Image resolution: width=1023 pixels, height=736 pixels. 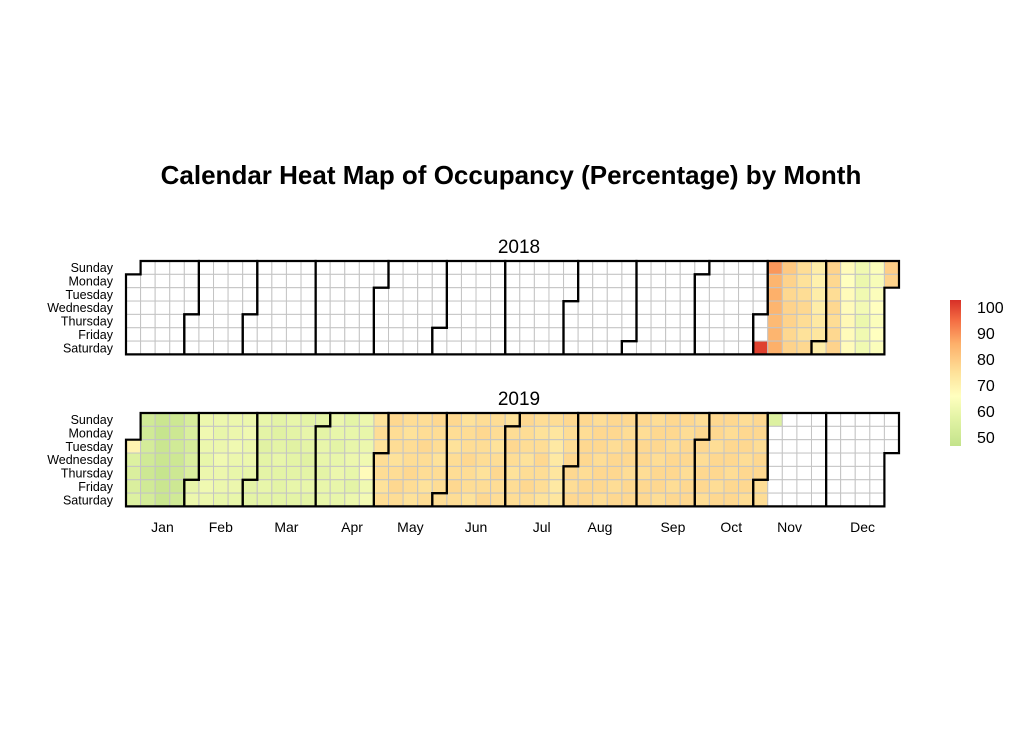 I want to click on legend-tick-label: 90, so click(x=986, y=334).